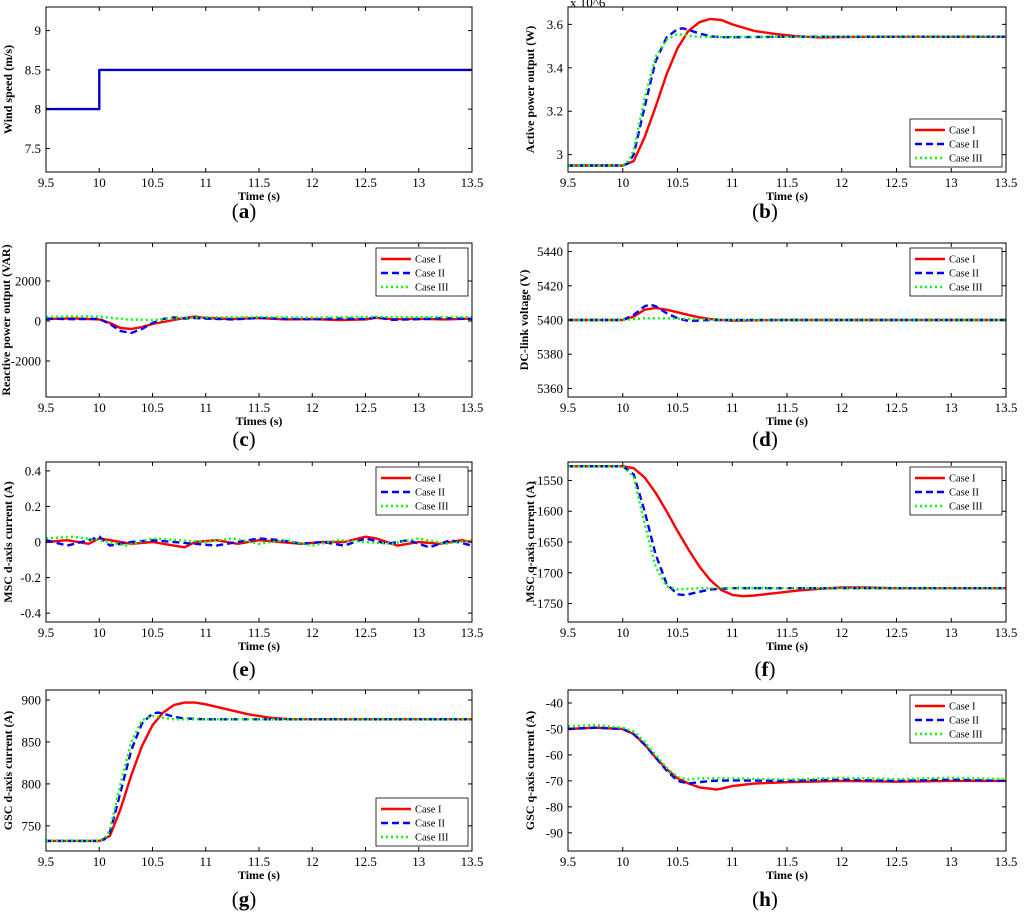 The width and height of the screenshot is (1024, 919). Describe the element at coordinates (524, 320) in the screenshot. I see `y-axis-label: DC-link voltage (V)` at that location.